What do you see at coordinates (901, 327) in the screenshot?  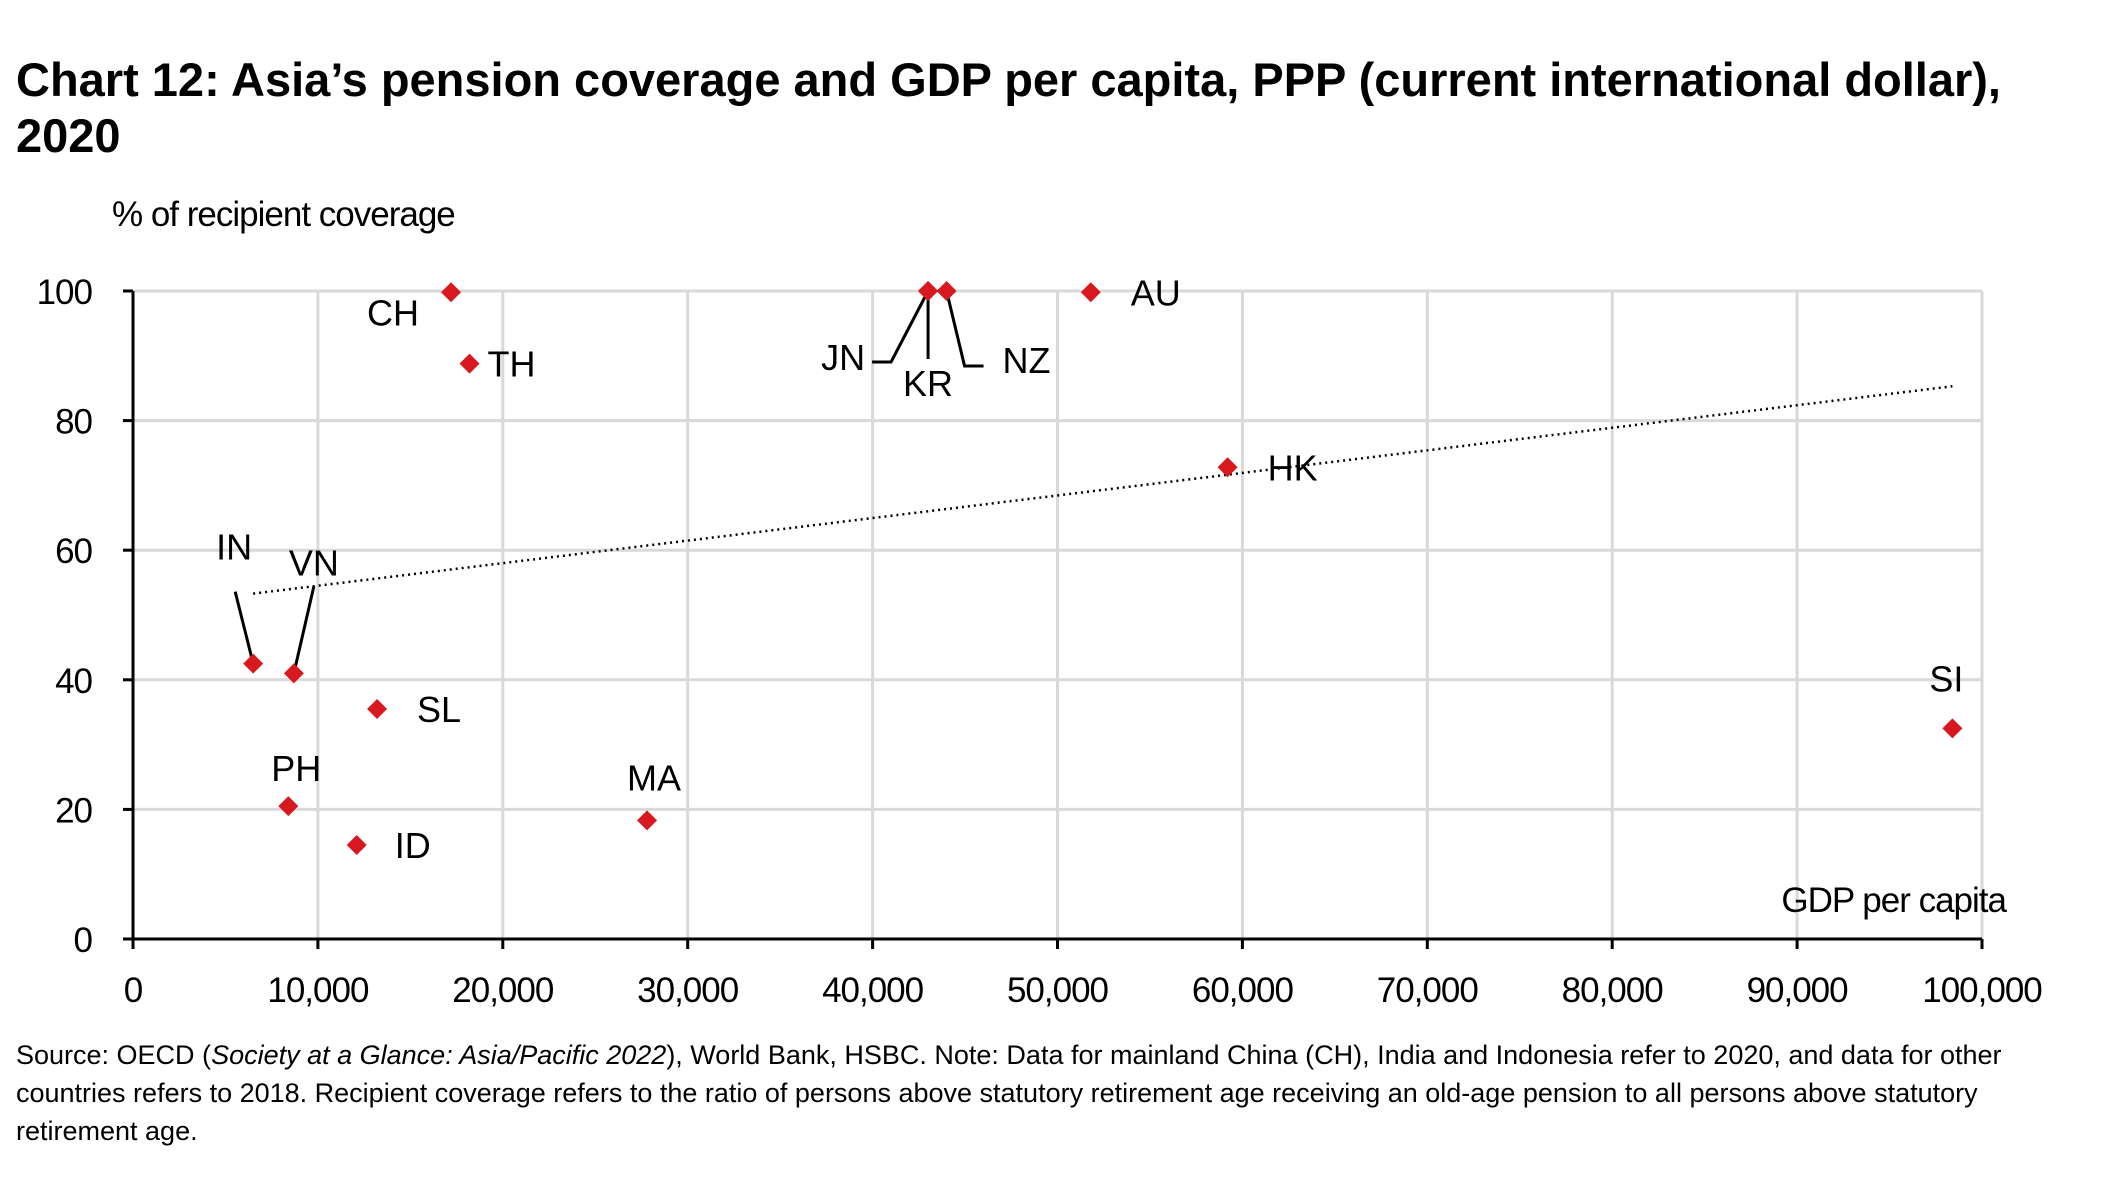 I see `leader-line-jn` at bounding box center [901, 327].